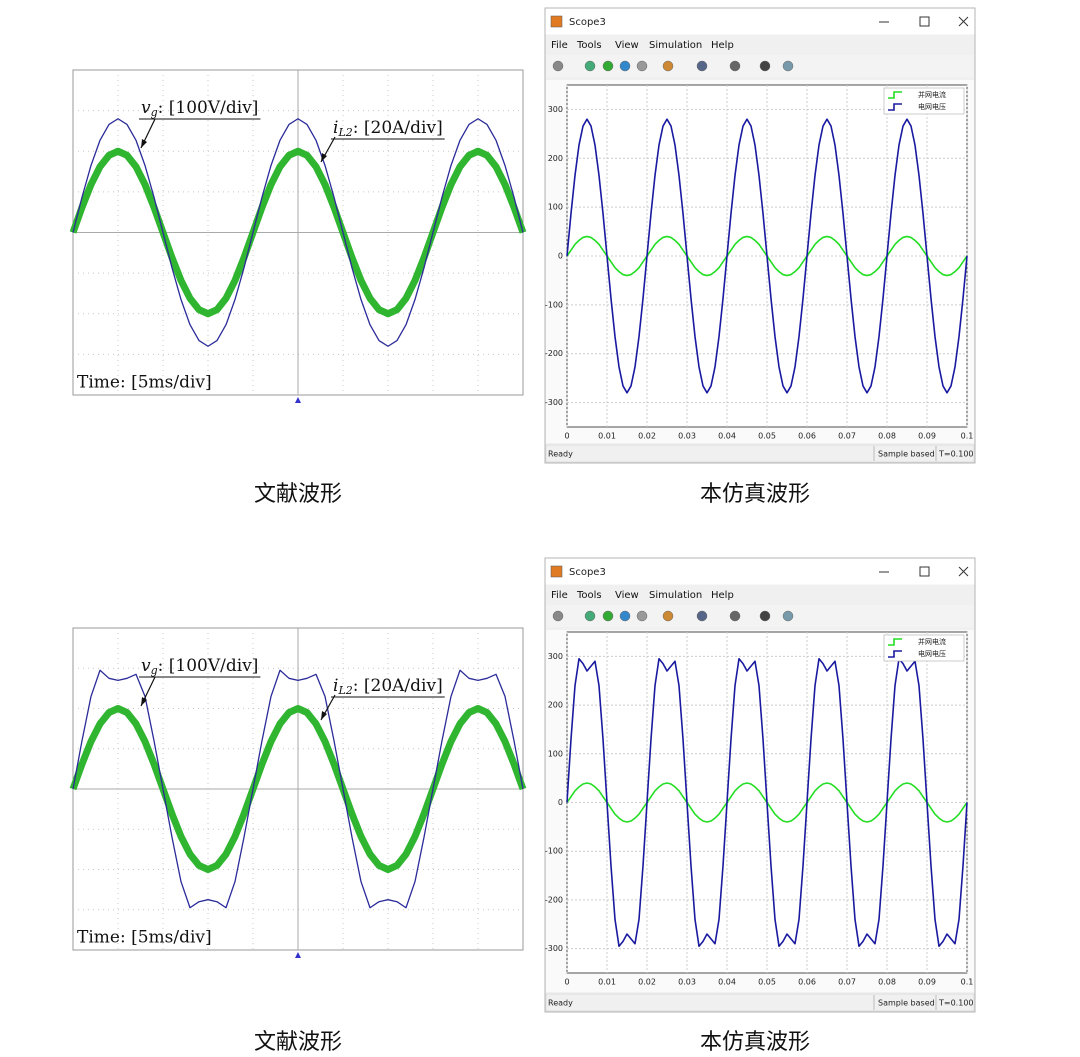 This screenshot has height=1057, width=1080. I want to click on label-scale: : [100V/div], so click(208, 666).